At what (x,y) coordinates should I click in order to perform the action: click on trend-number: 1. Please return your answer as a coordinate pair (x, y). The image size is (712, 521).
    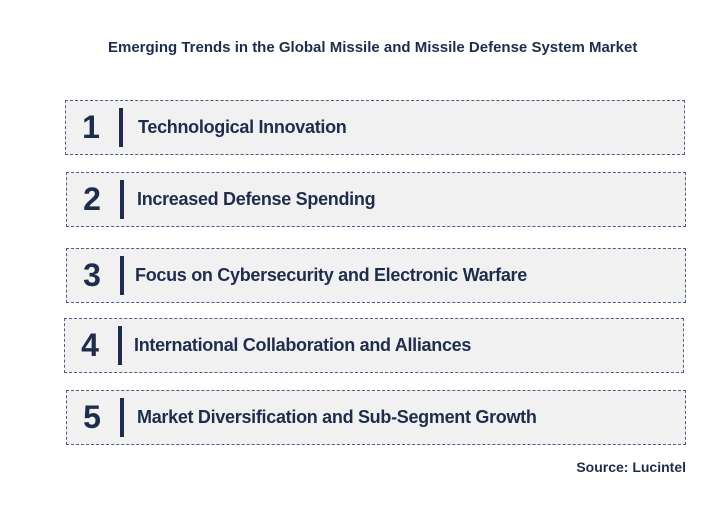
    Looking at the image, I should click on (91, 127).